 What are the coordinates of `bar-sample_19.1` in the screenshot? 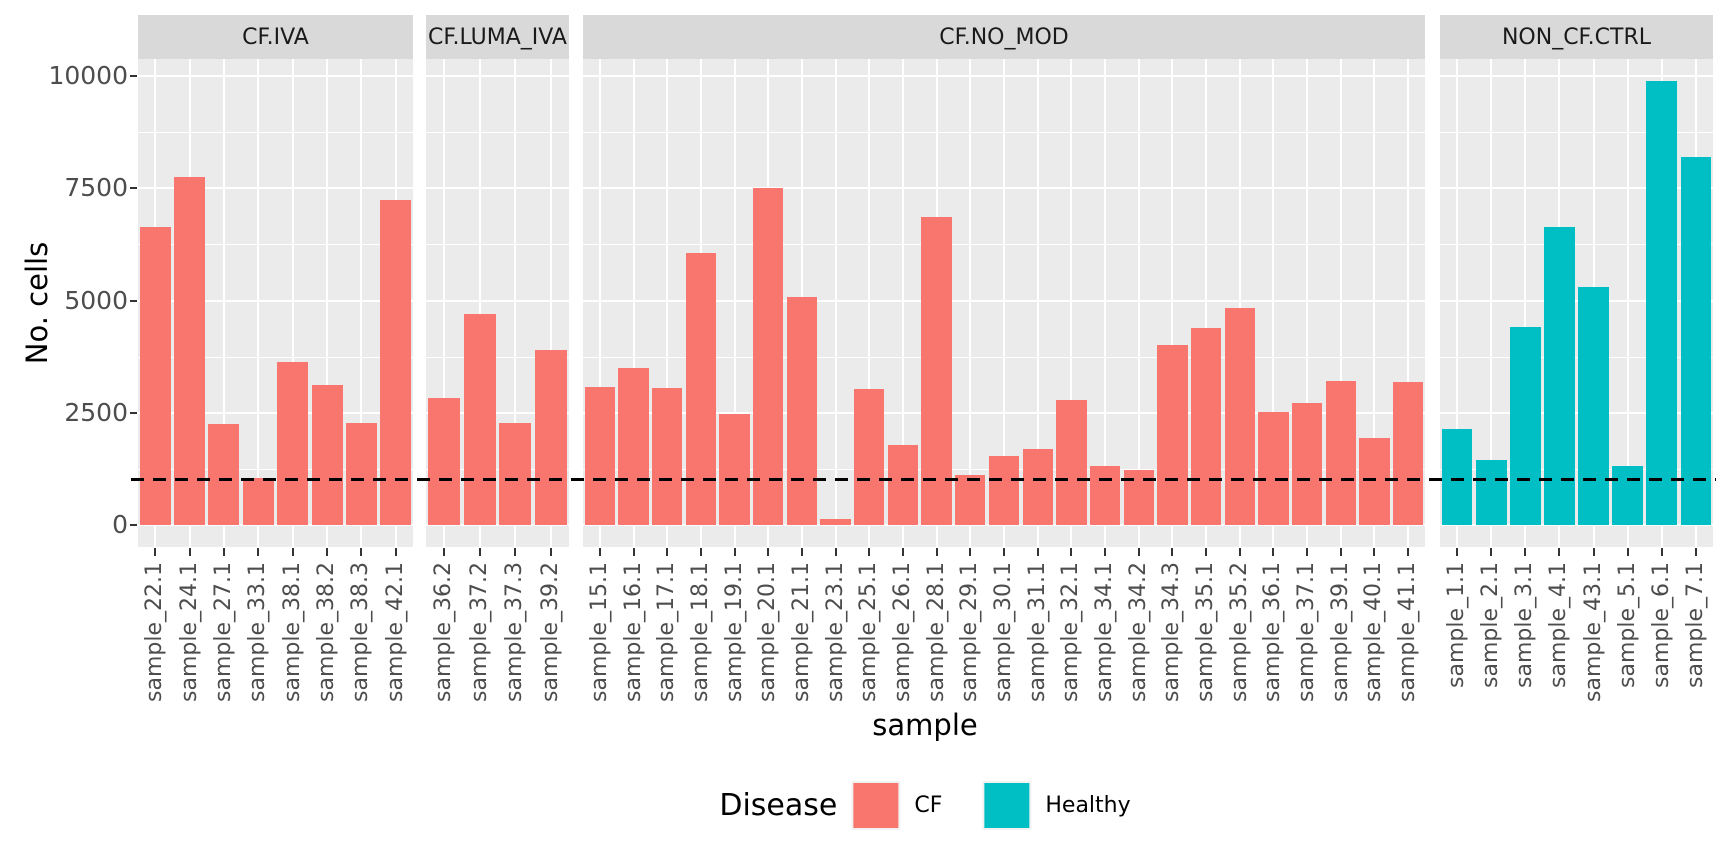 It's located at (734, 469).